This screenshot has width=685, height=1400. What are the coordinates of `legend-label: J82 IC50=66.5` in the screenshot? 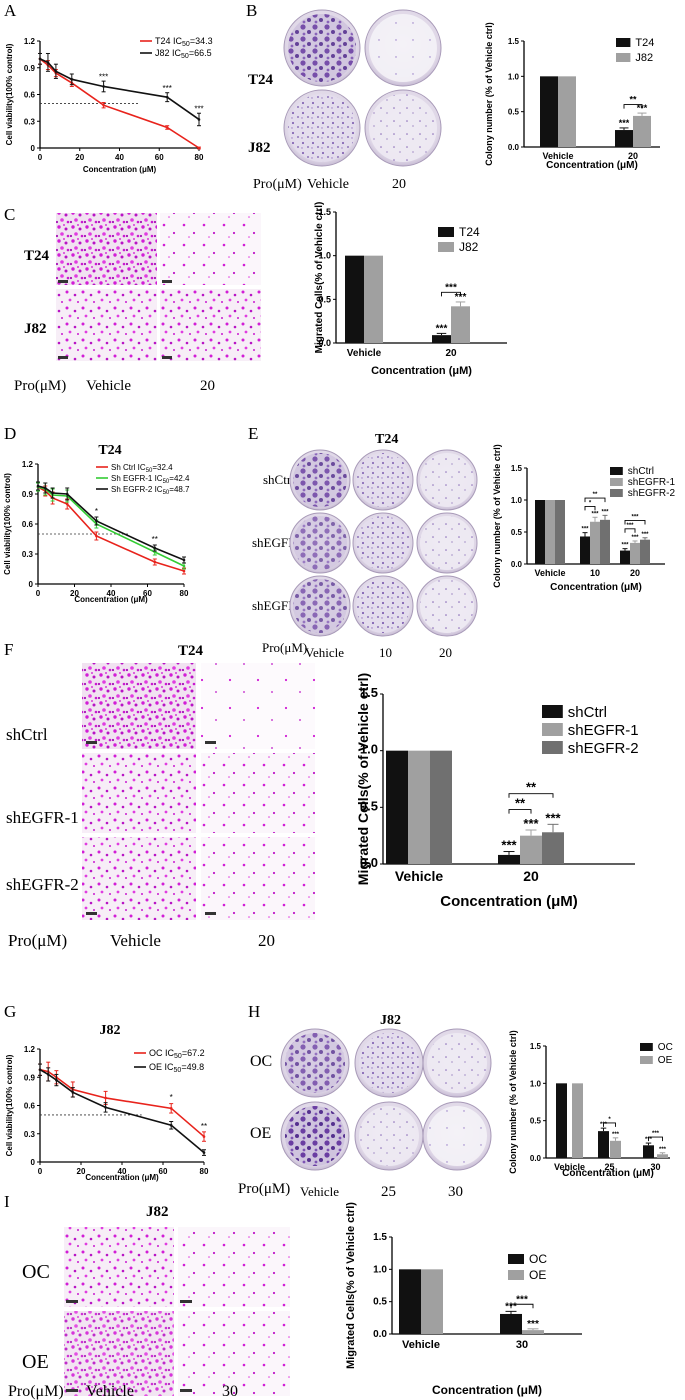 It's located at (183, 54).